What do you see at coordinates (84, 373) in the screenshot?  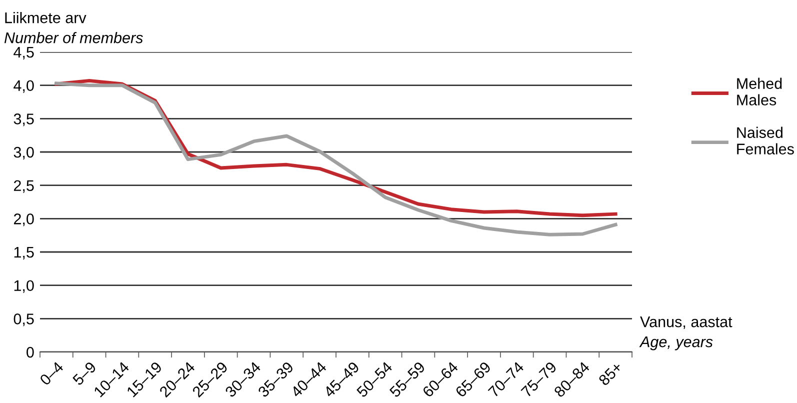 I see `x-tick-label: 5–9` at bounding box center [84, 373].